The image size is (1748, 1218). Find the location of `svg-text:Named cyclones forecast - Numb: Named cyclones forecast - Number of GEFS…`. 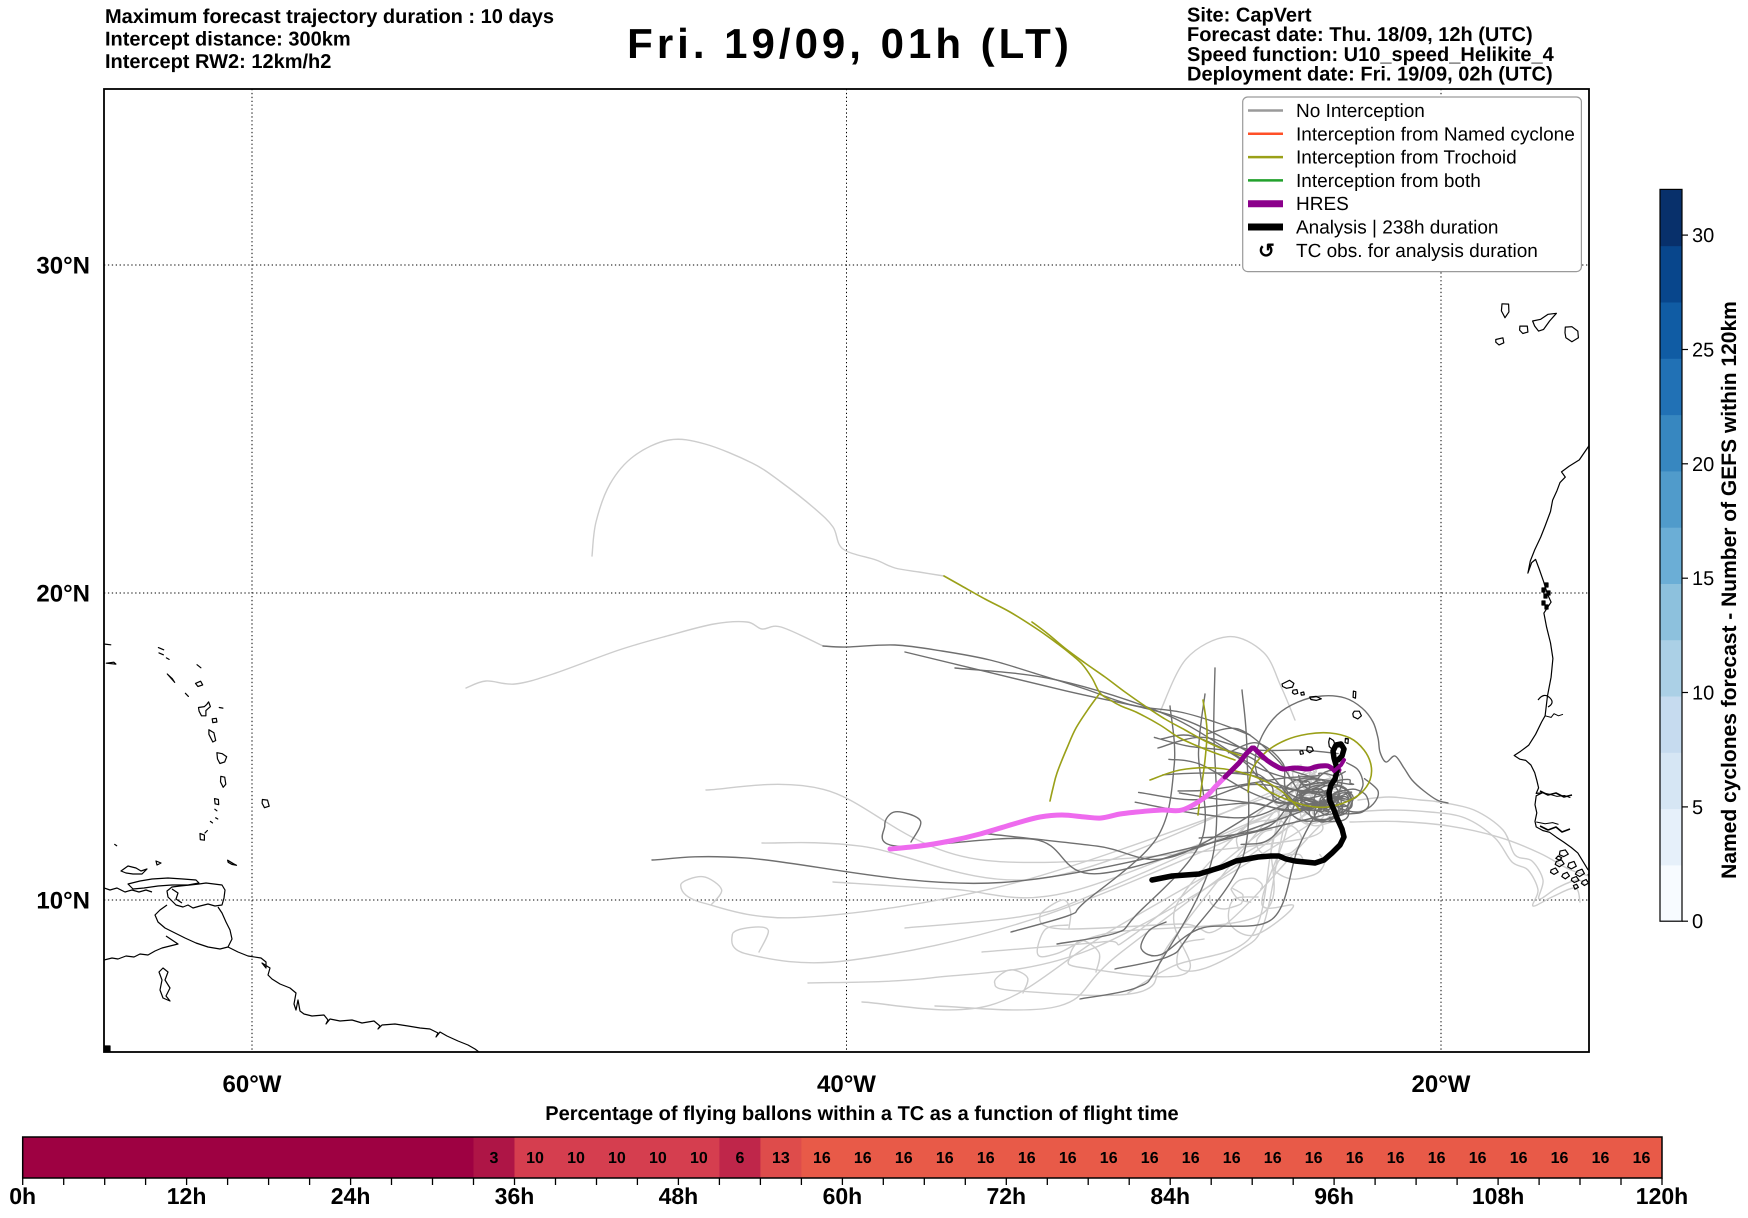

svg-text:Named cyclones forecast - Numb: Named cyclones forecast - Number of GEFS… is located at coordinates (1729, 590).